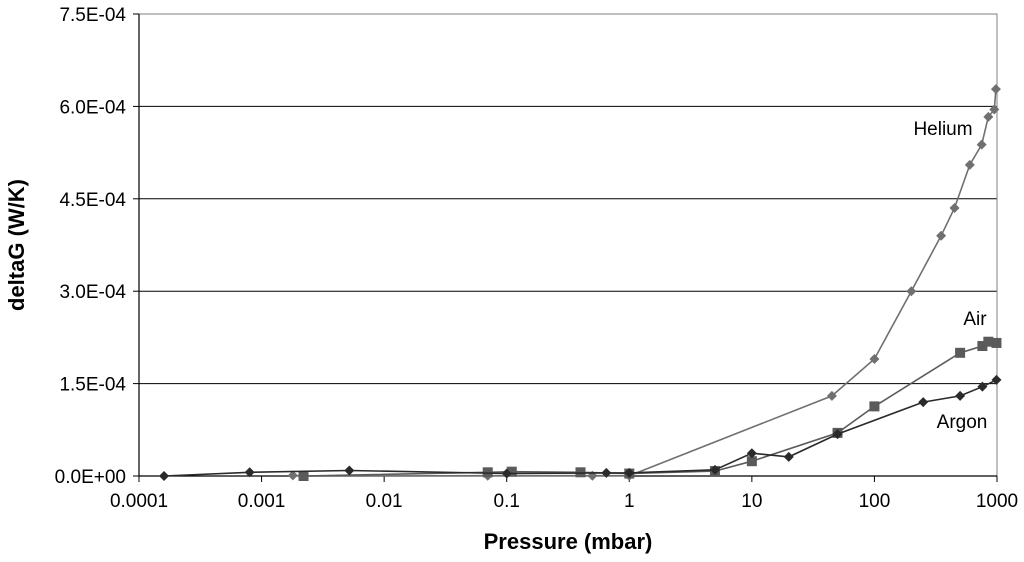  I want to click on x-tick-label: 0.01, so click(384, 501).